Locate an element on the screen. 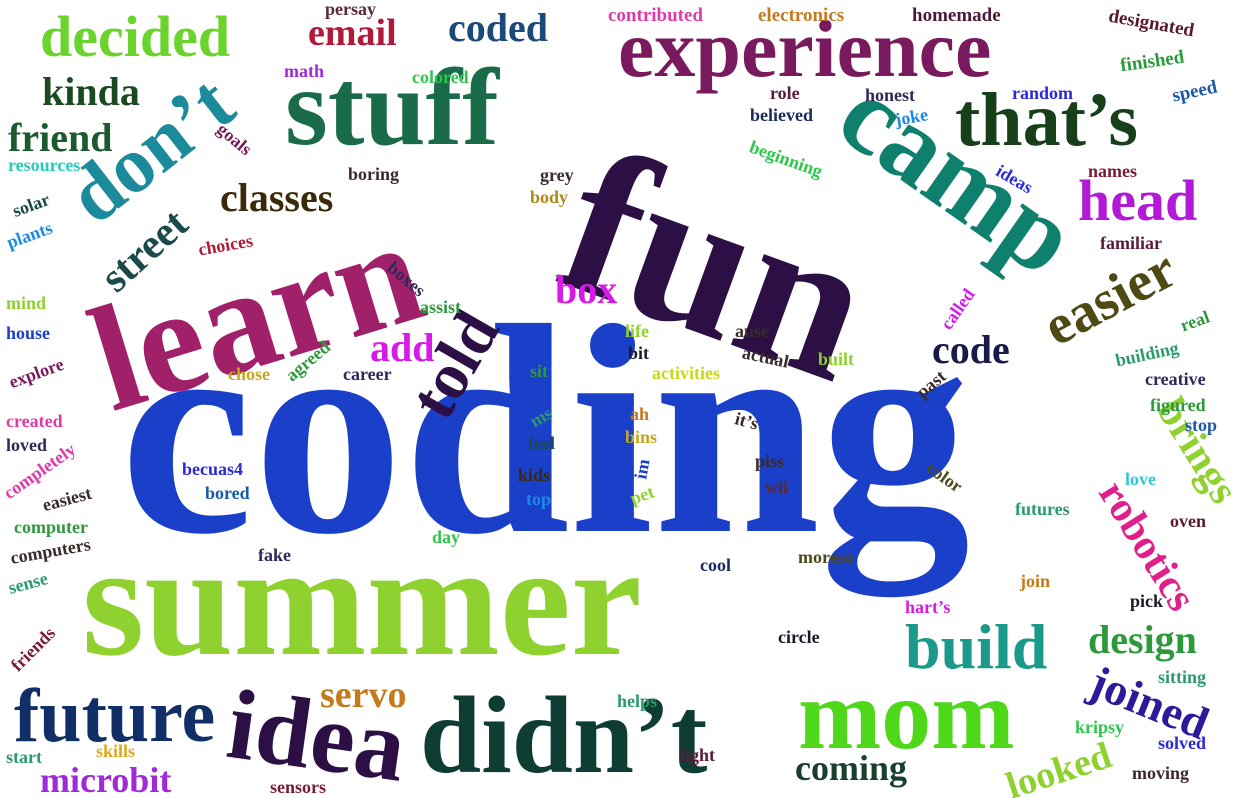 Image resolution: width=1238 pixels, height=798 pixels. word-box: box is located at coordinates (586, 289).